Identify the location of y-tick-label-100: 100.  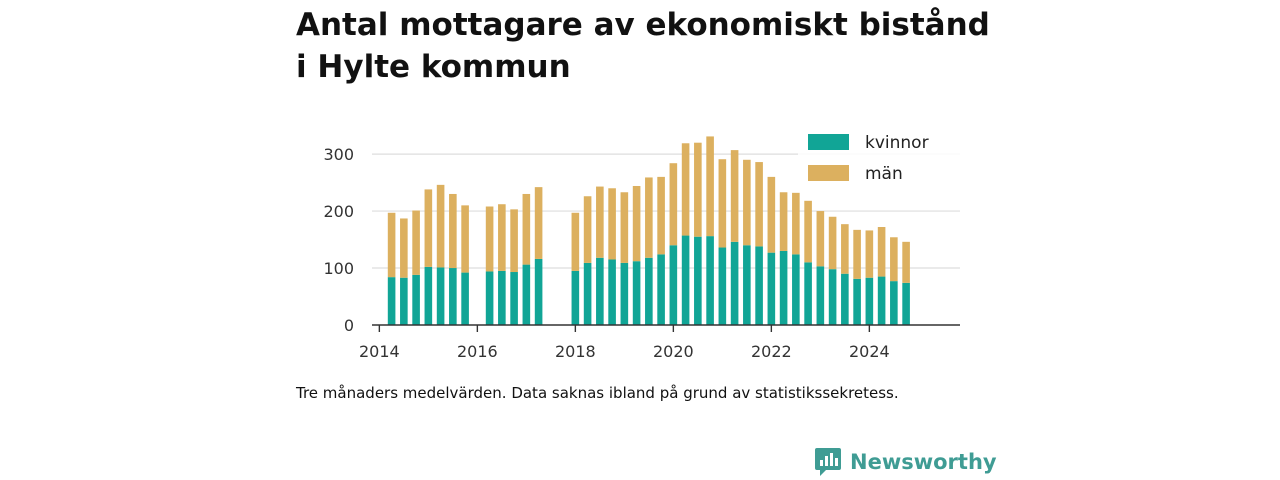
(338, 268).